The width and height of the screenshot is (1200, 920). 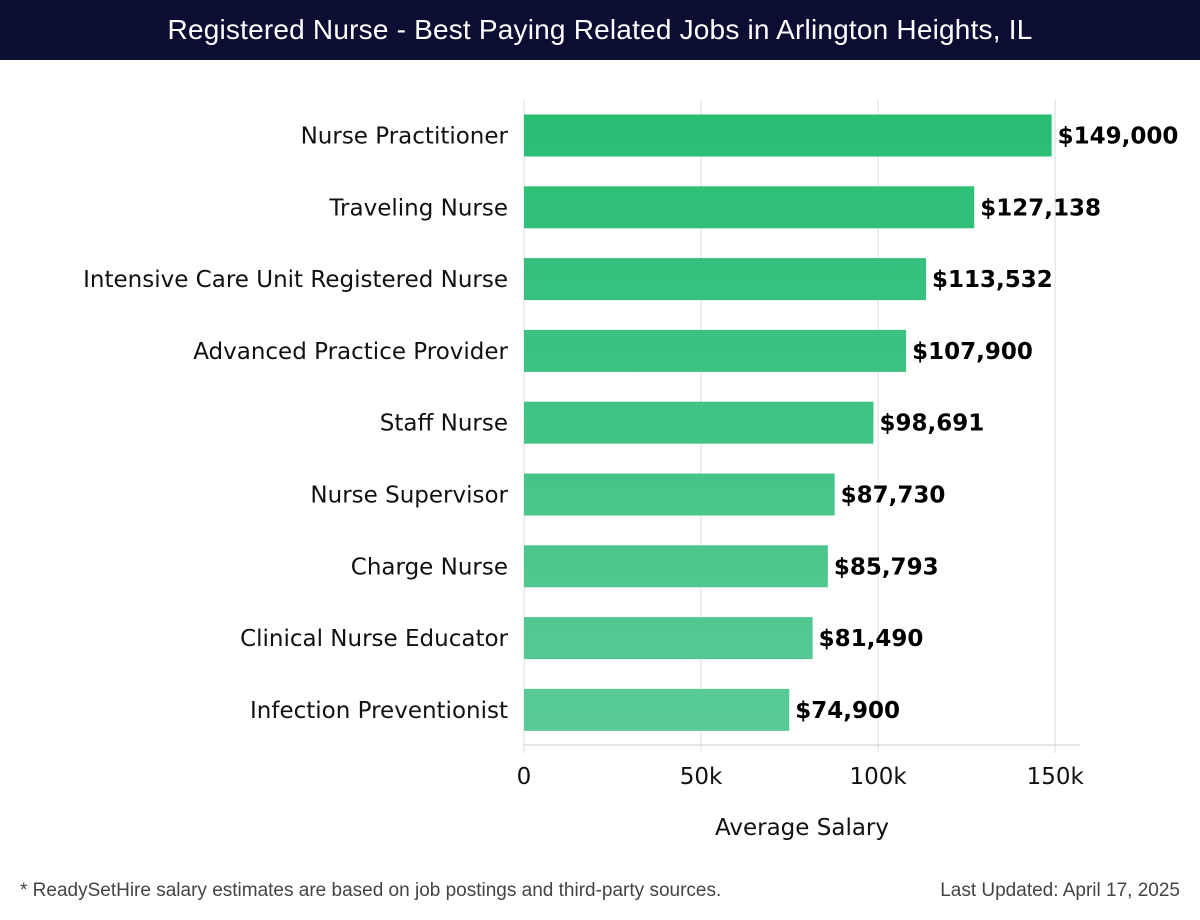 What do you see at coordinates (1118, 137) in the screenshot?
I see `value-label: $149,000` at bounding box center [1118, 137].